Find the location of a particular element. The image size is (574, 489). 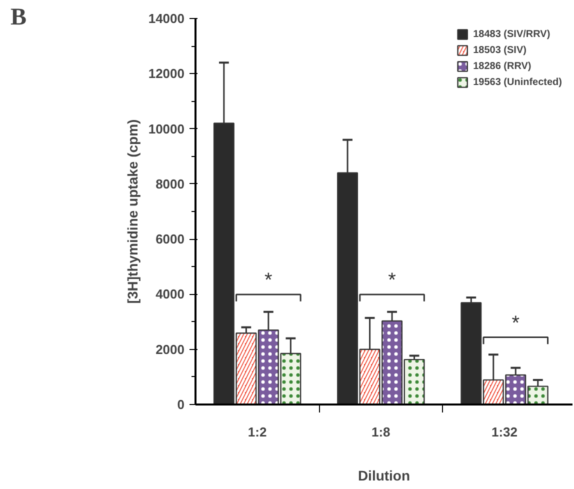

legend-label: 18483 (SIV/RRV) is located at coordinates (511, 34).